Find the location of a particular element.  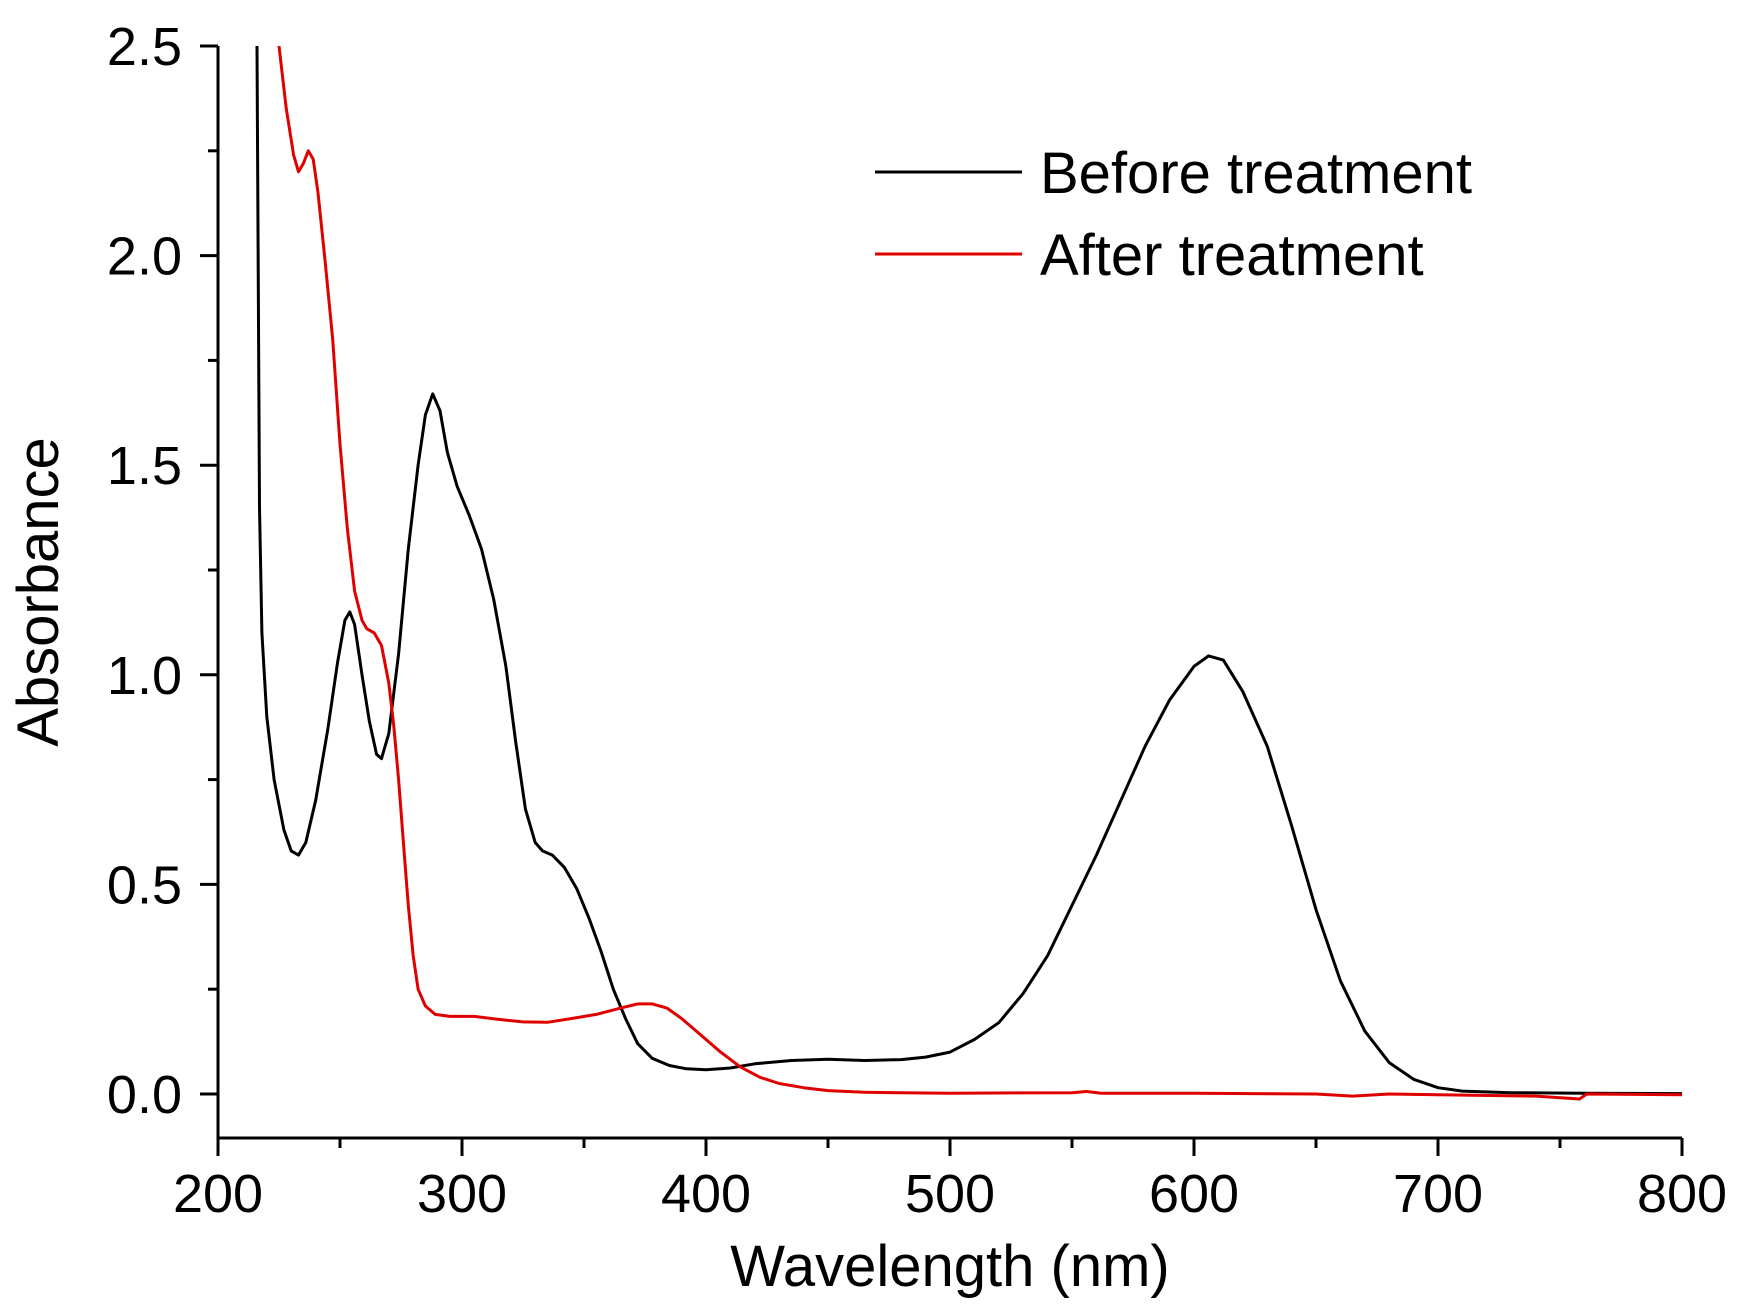

x-axis-title: Wavelength (nm) is located at coordinates (949, 1266).